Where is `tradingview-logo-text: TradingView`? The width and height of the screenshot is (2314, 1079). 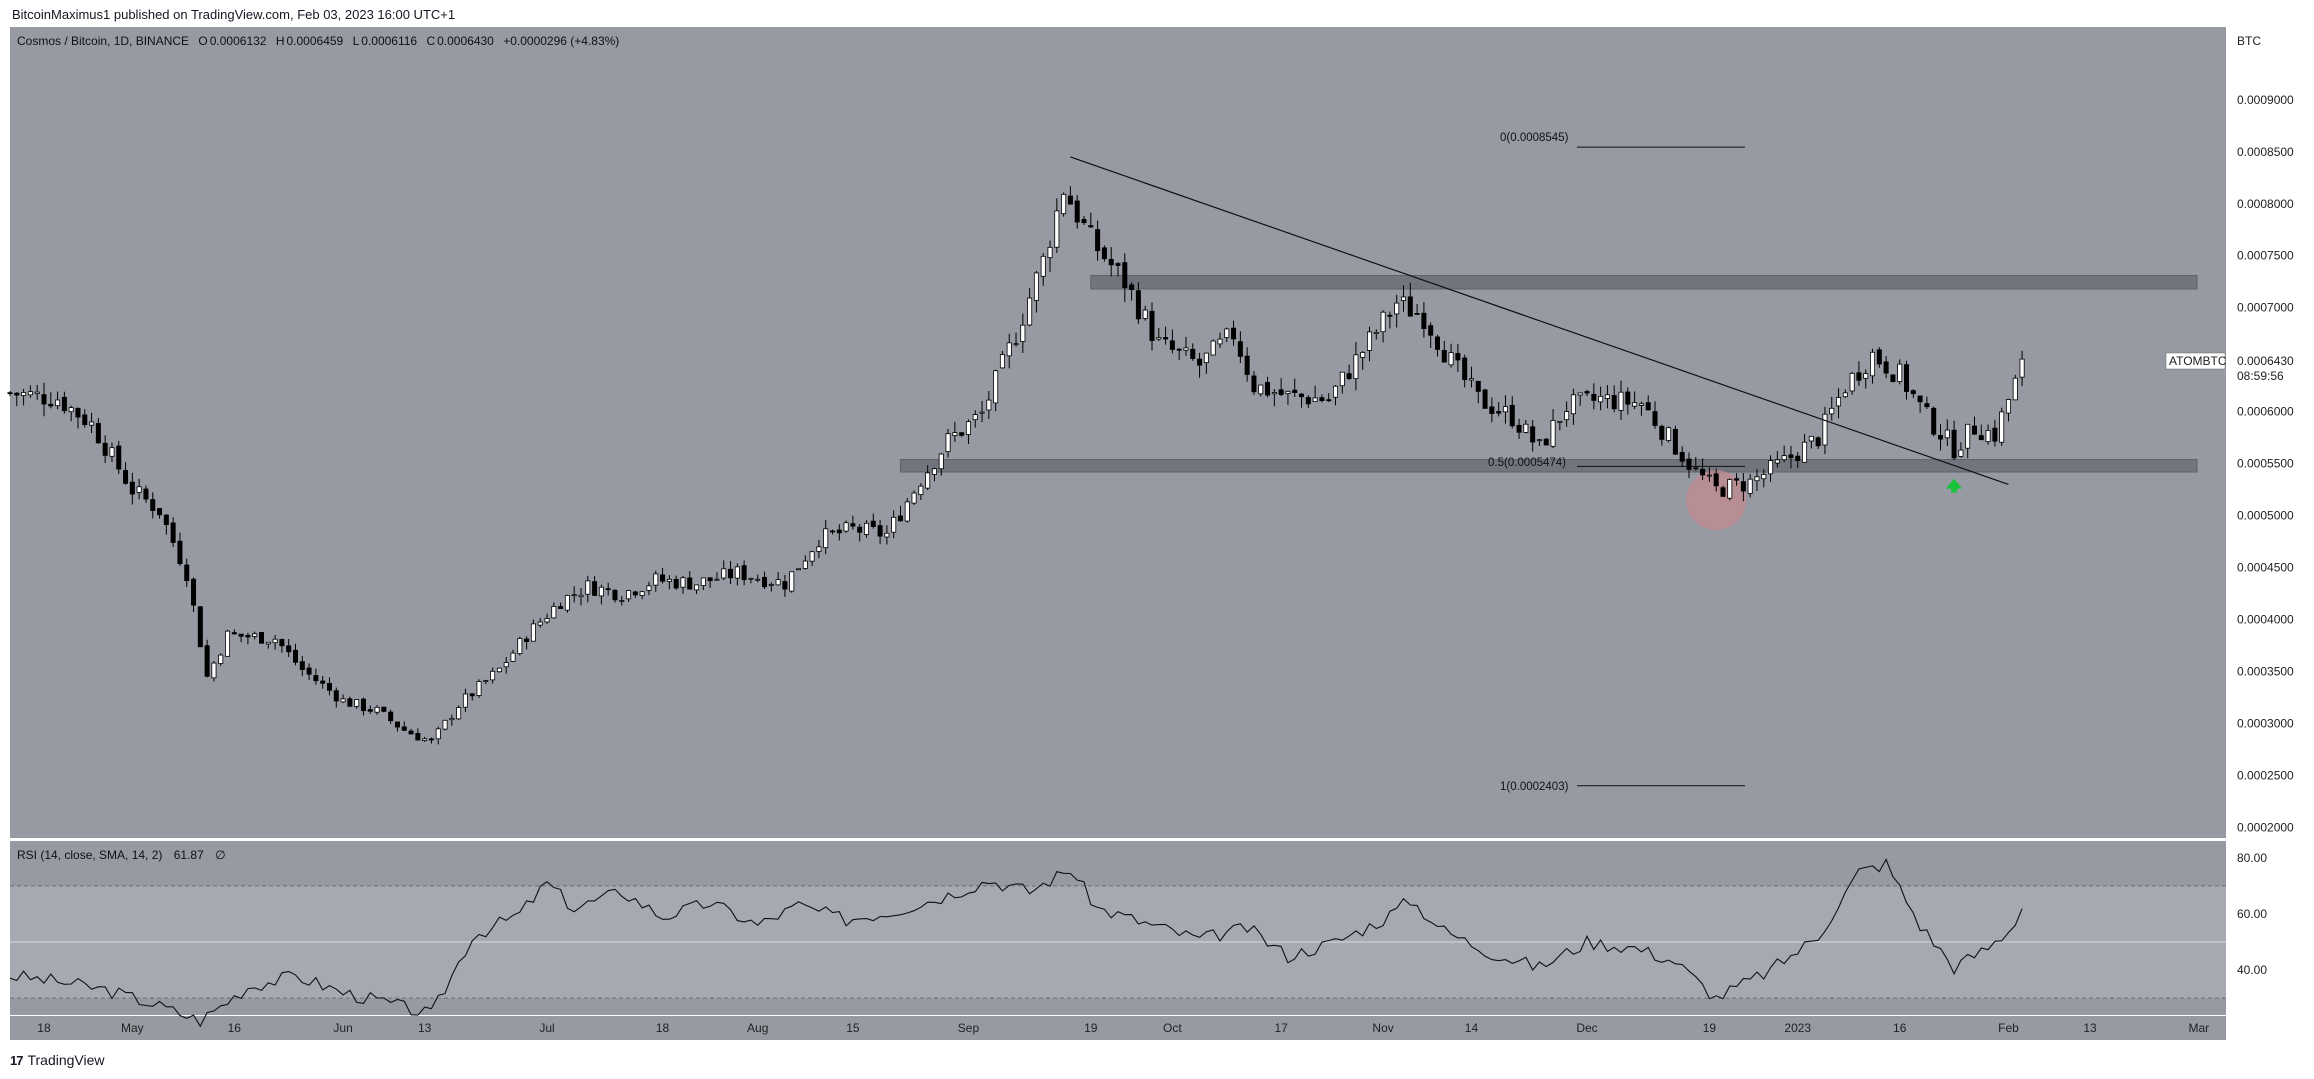
tradingview-logo-text: TradingView is located at coordinates (66, 1060).